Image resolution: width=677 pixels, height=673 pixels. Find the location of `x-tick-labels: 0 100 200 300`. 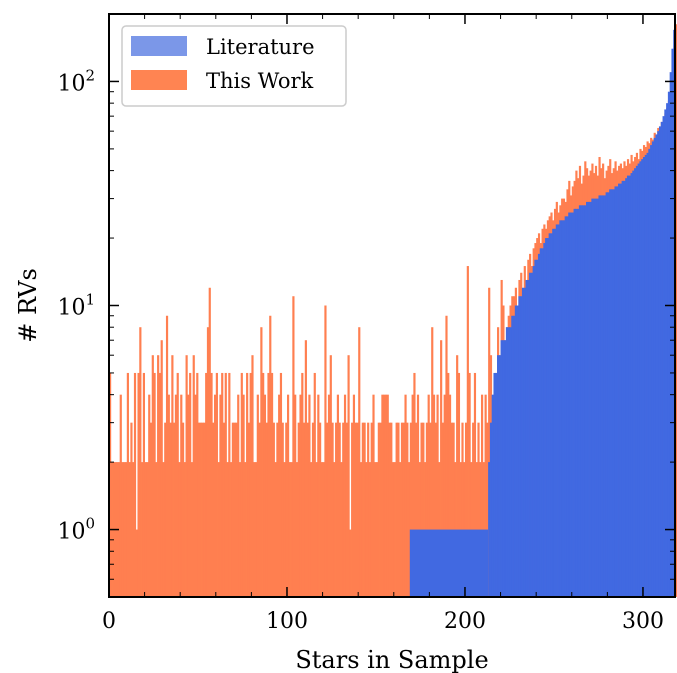

x-tick-labels: 0 100 200 300 is located at coordinates (383, 621).